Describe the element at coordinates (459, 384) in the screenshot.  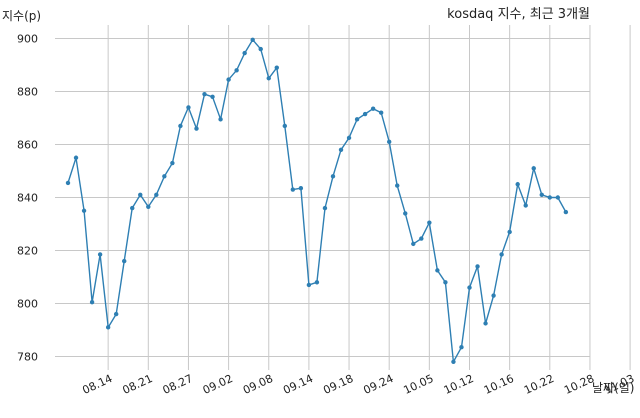
I see `x-tick-label: 10.12` at that location.